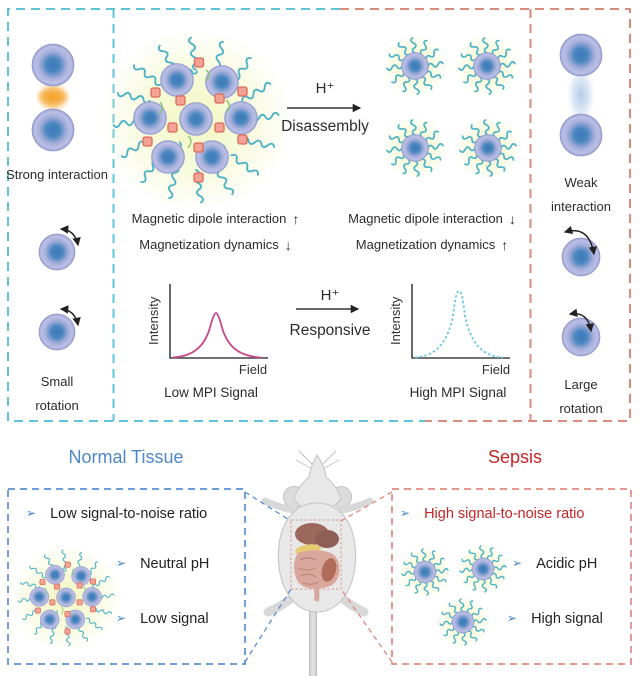 This screenshot has height=676, width=640. Describe the element at coordinates (581, 408) in the screenshot. I see `large-rotation-line2: rotation` at that location.